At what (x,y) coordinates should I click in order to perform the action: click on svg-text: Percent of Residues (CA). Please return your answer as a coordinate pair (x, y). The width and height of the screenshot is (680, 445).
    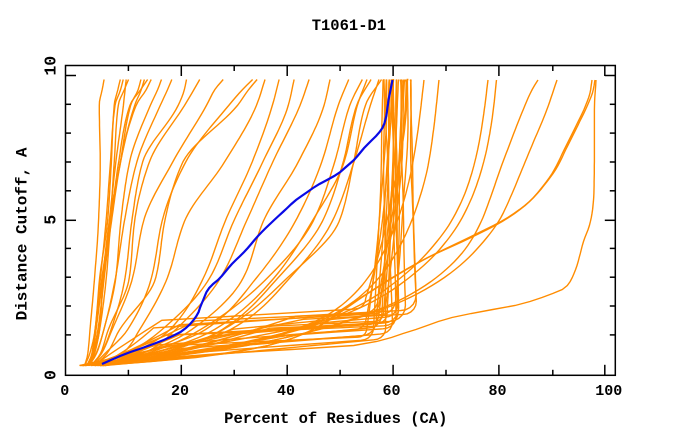
    Looking at the image, I should click on (335, 419).